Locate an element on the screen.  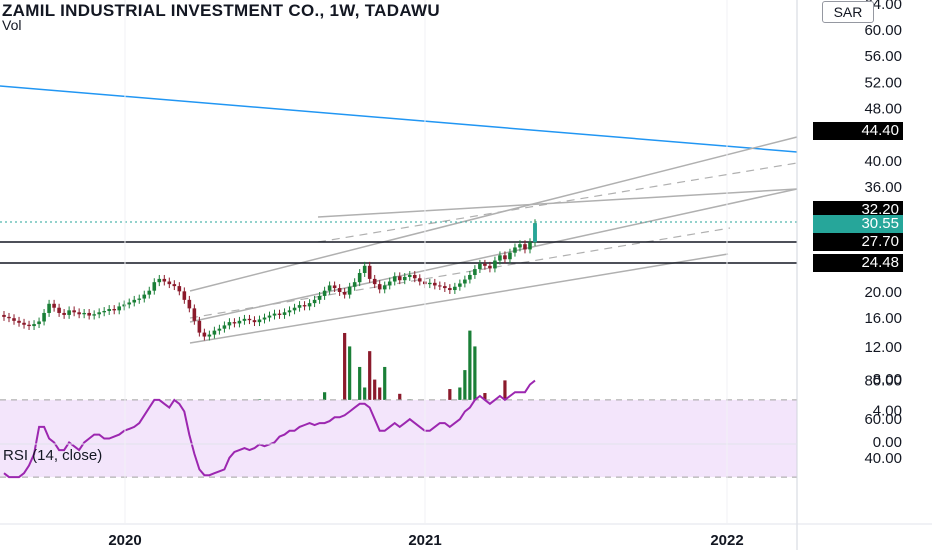
y-tick-label: 40.00 is located at coordinates (883, 161).